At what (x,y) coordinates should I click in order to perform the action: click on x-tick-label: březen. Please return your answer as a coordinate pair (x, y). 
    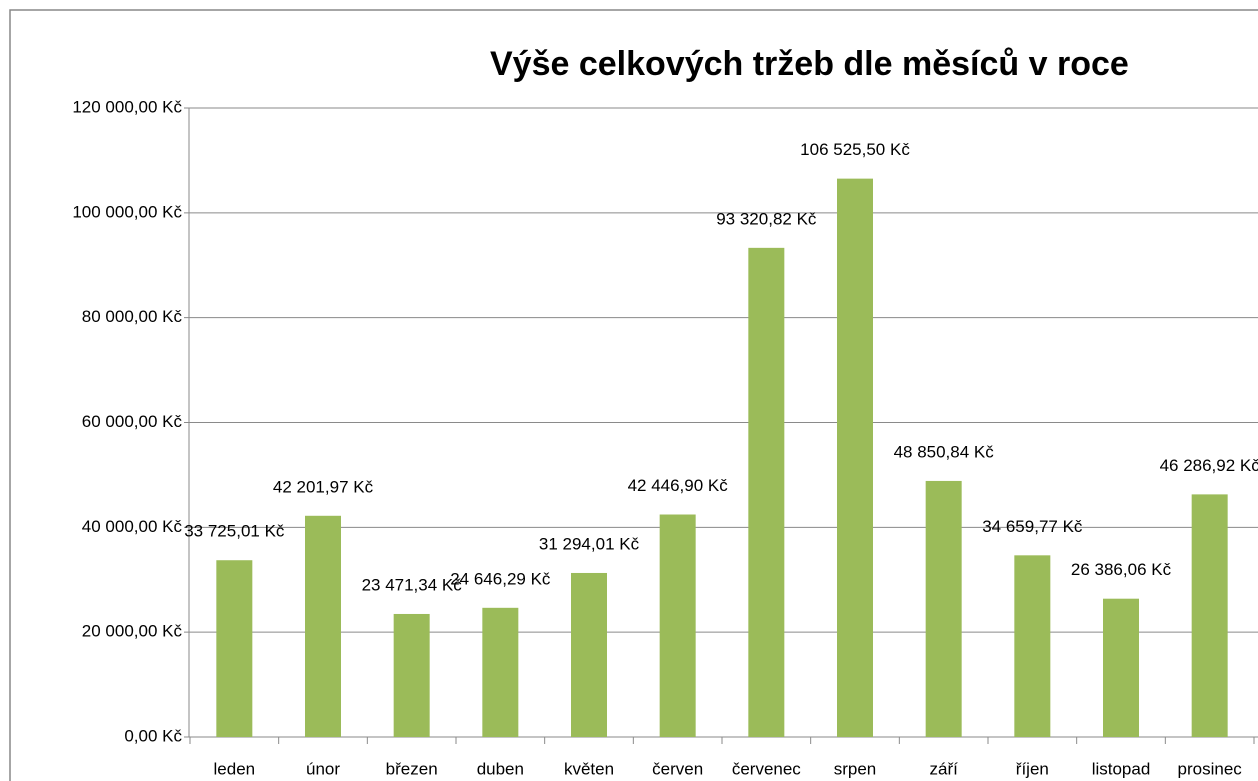
    Looking at the image, I should click on (412, 768).